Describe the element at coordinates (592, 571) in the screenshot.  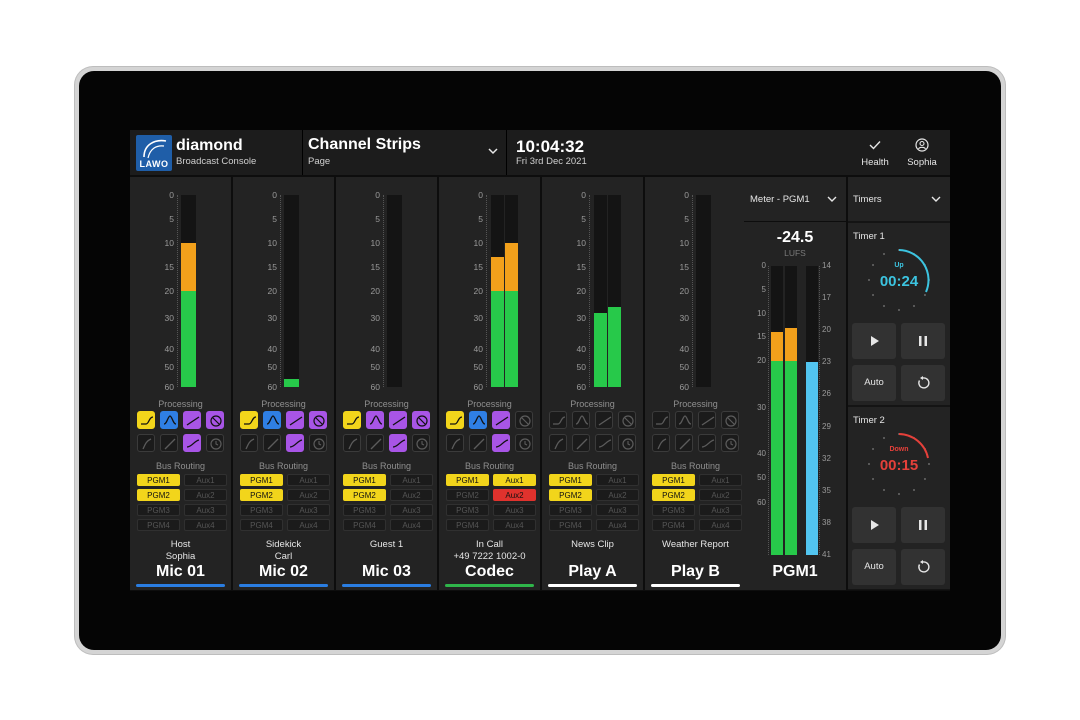
I see `channel-name: Play A` at that location.